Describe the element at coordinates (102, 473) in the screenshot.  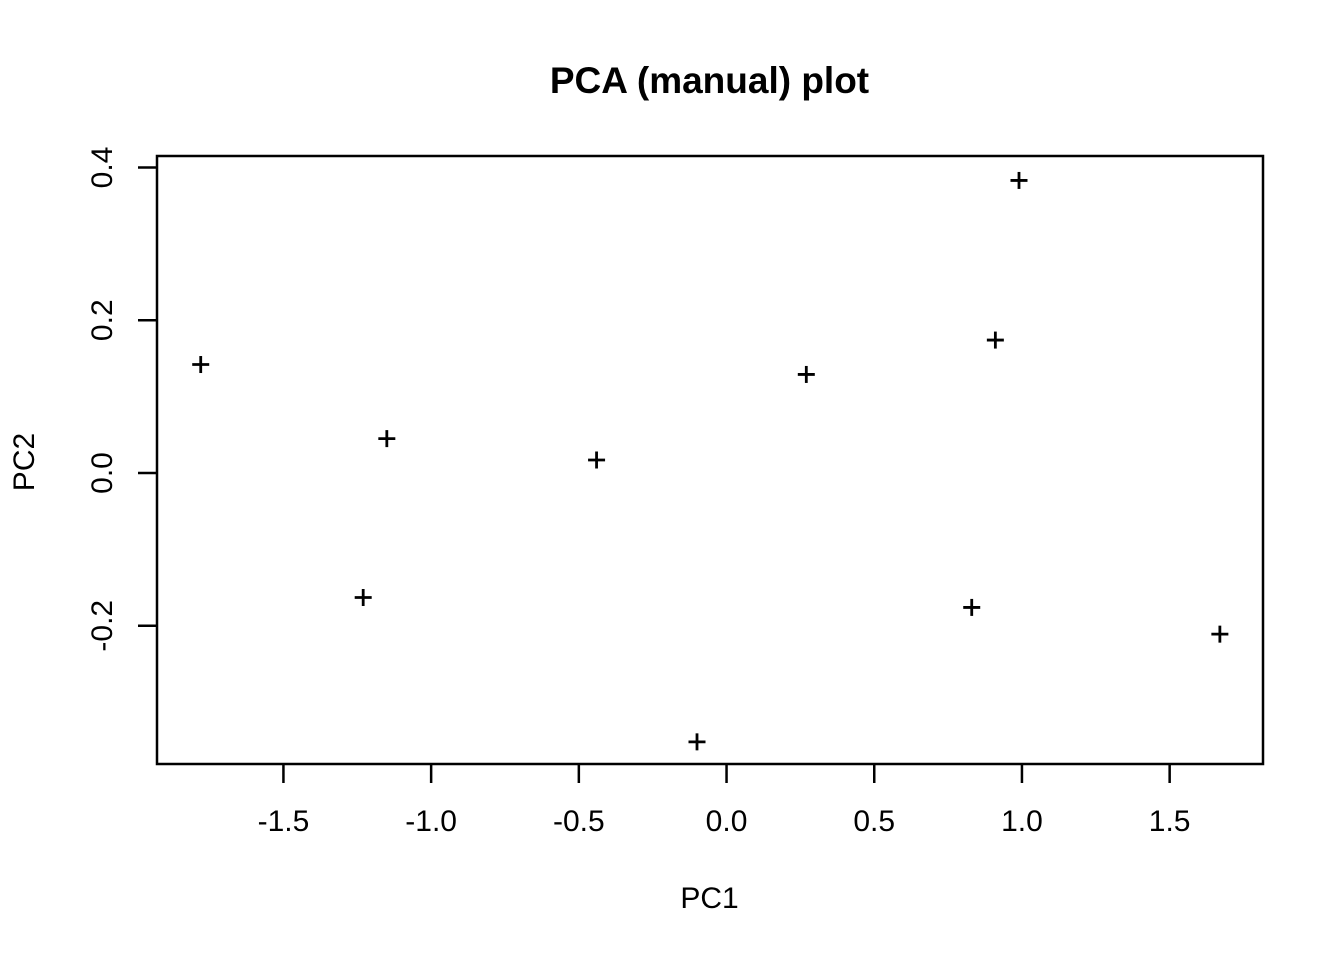
I see `y-tick-label: 0.0` at that location.